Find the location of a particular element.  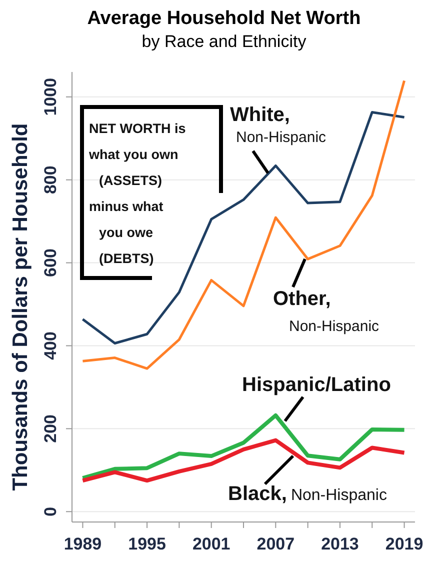

y-tick-label: 800 is located at coordinates (50, 180).